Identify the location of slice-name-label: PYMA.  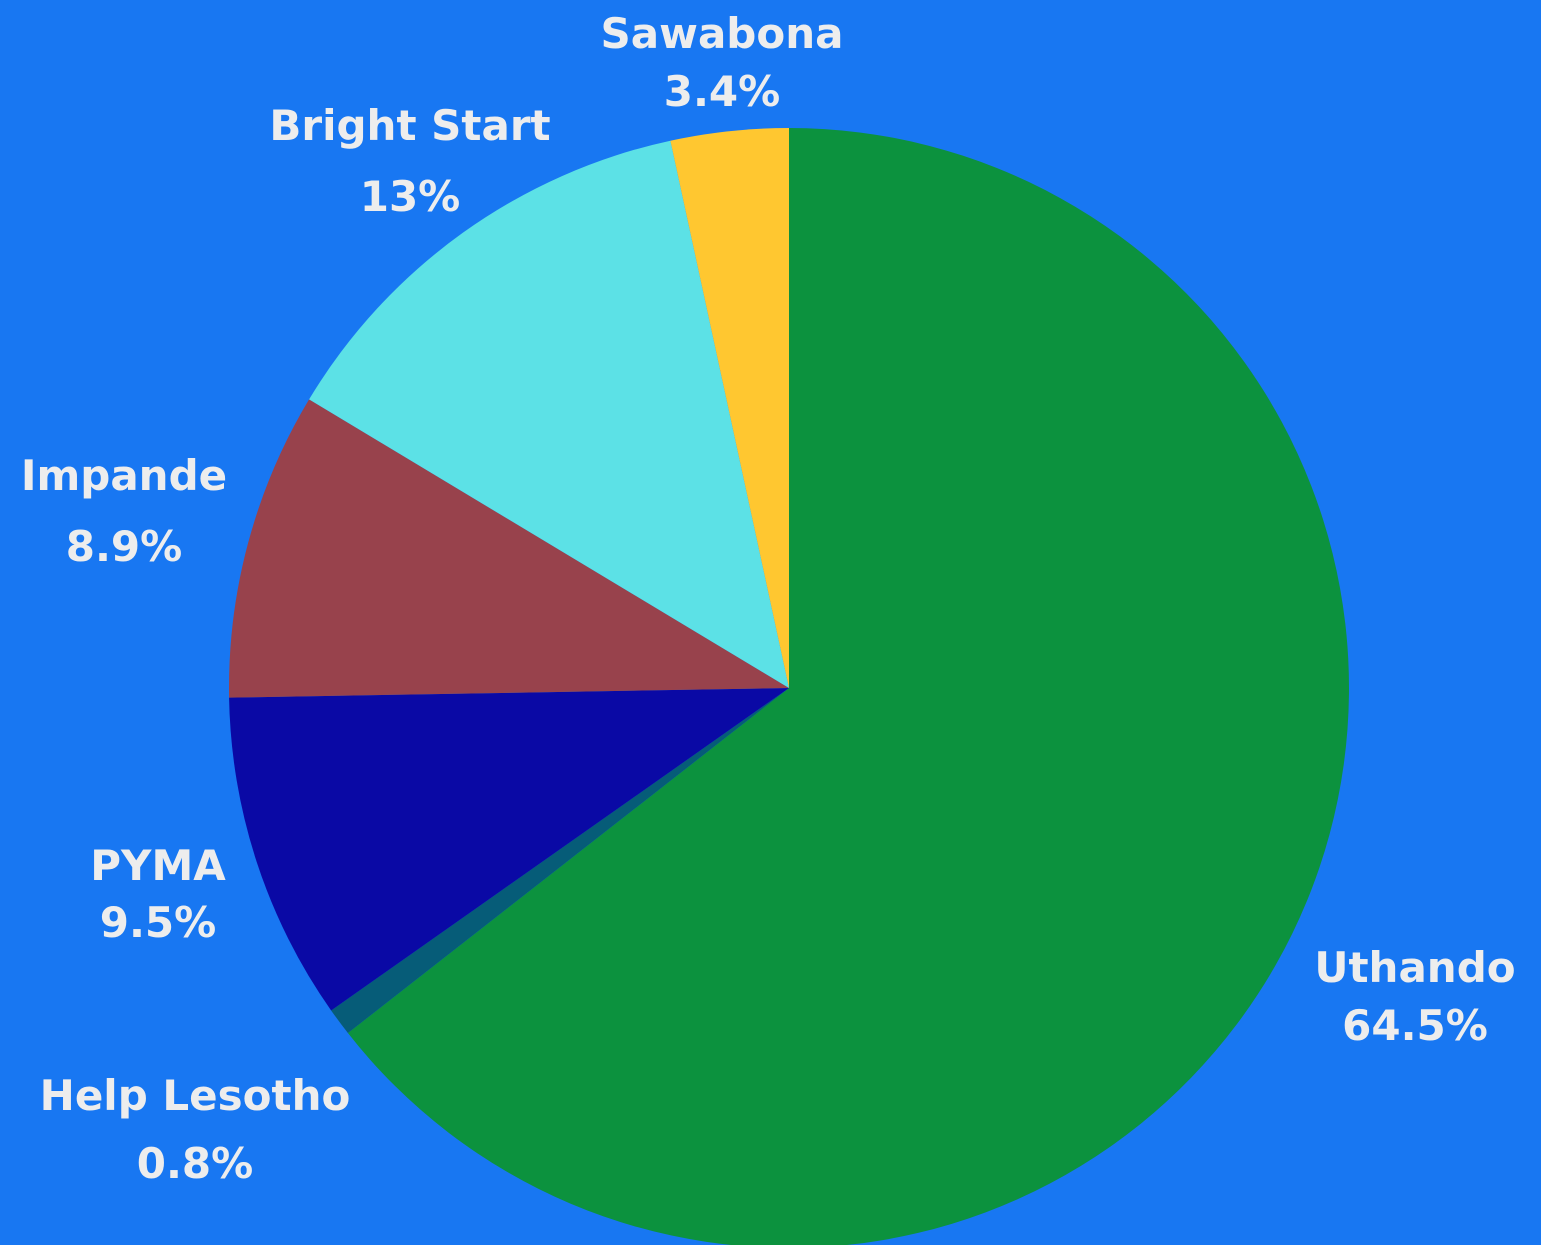
(158, 865).